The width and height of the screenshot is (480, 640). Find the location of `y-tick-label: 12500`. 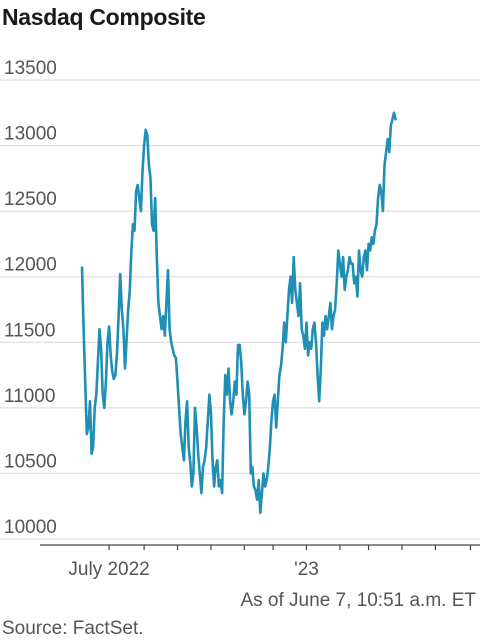

y-tick-label: 12500 is located at coordinates (30, 199).